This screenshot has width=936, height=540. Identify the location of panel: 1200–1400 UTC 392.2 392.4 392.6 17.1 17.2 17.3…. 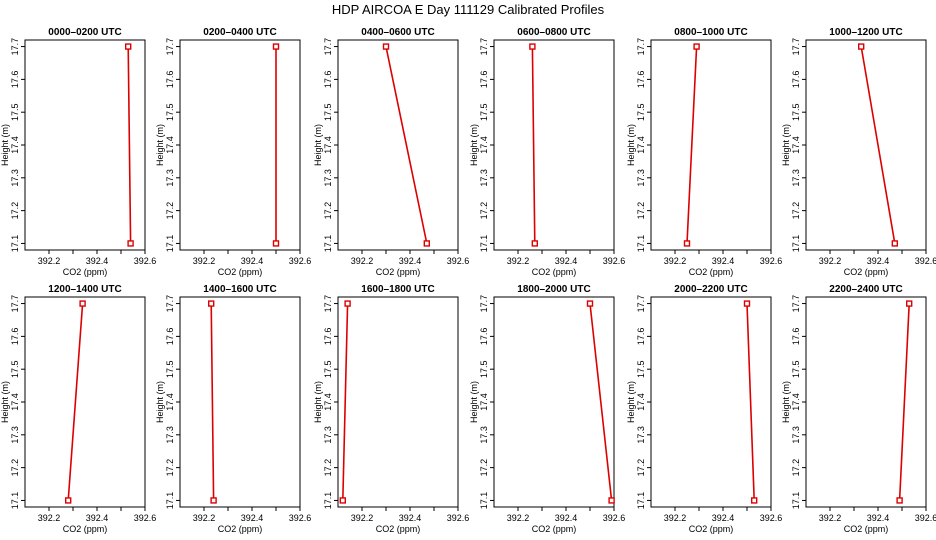
(78, 409).